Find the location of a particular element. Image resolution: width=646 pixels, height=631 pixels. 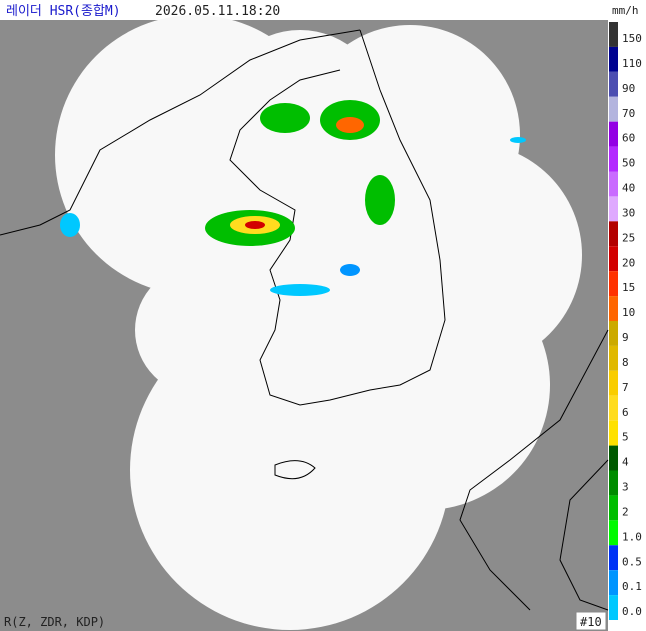

legend-label: 1.0 is located at coordinates (632, 536).